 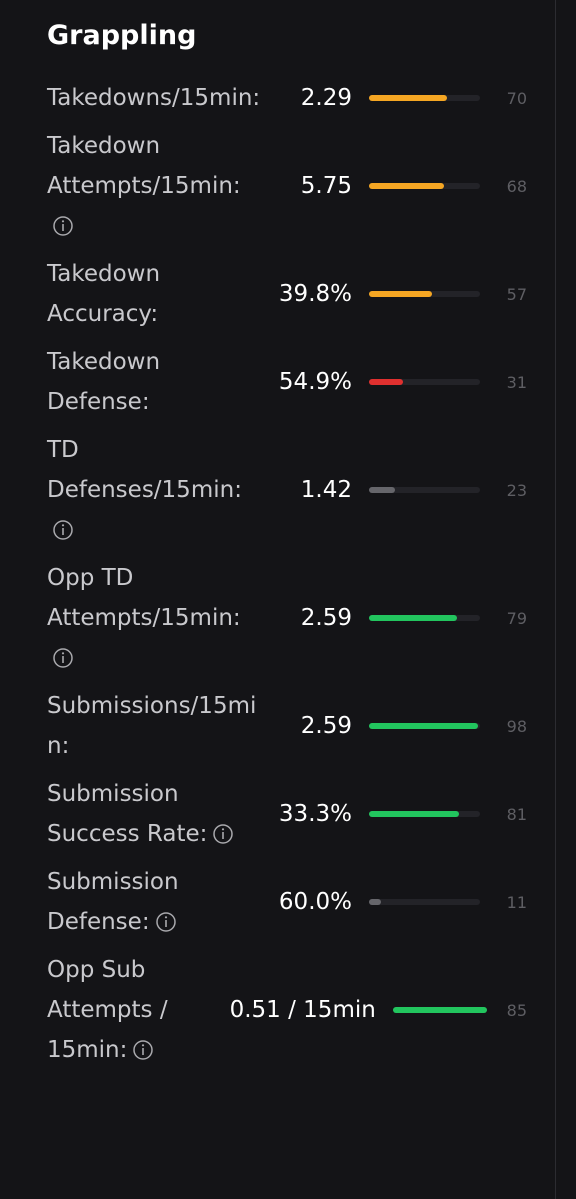 I want to click on stat-row: Submission Success Rate: 33.3% 81, so click(x=287, y=814).